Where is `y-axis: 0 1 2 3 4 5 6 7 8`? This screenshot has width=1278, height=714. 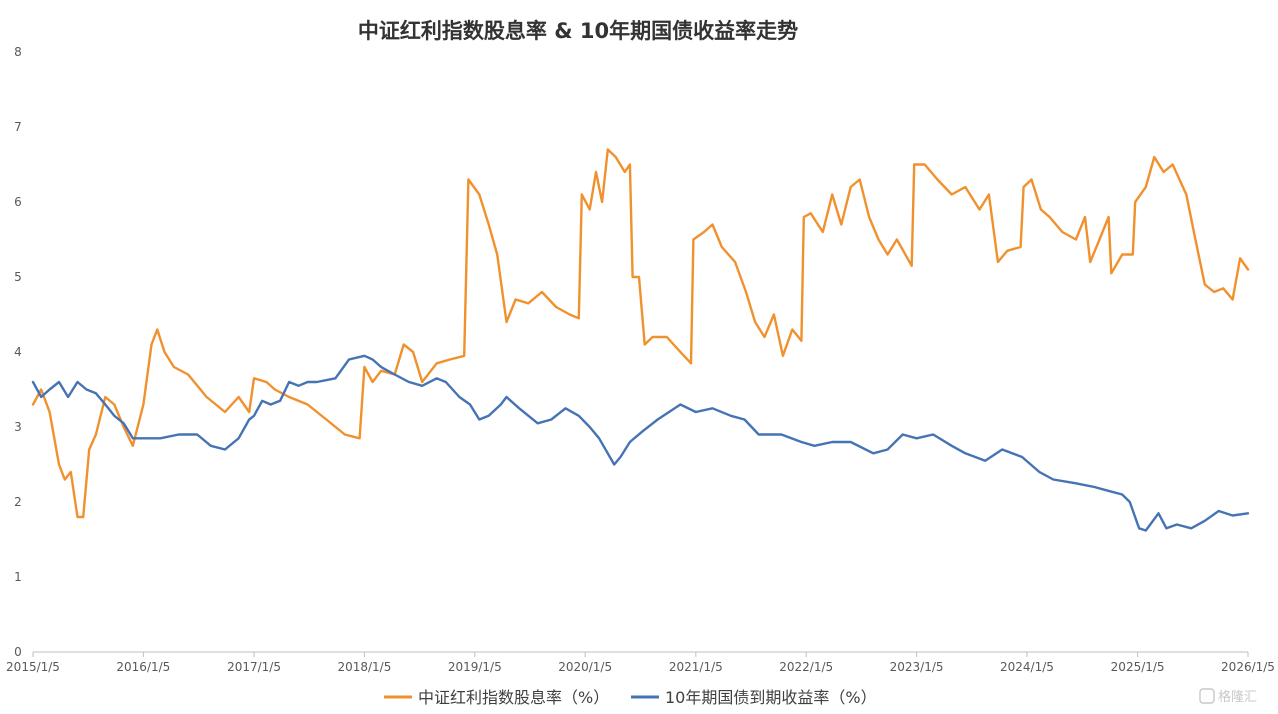 y-axis: 0 1 2 3 4 5 6 7 8 is located at coordinates (18, 352).